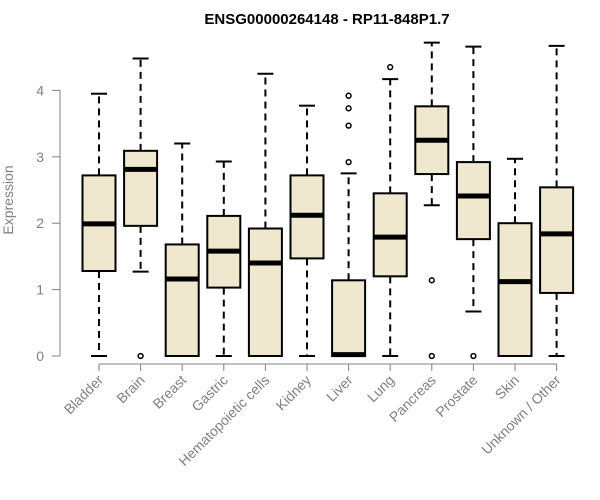 This screenshot has width=600, height=500. I want to click on x-tick-label: Breast, so click(169, 392).